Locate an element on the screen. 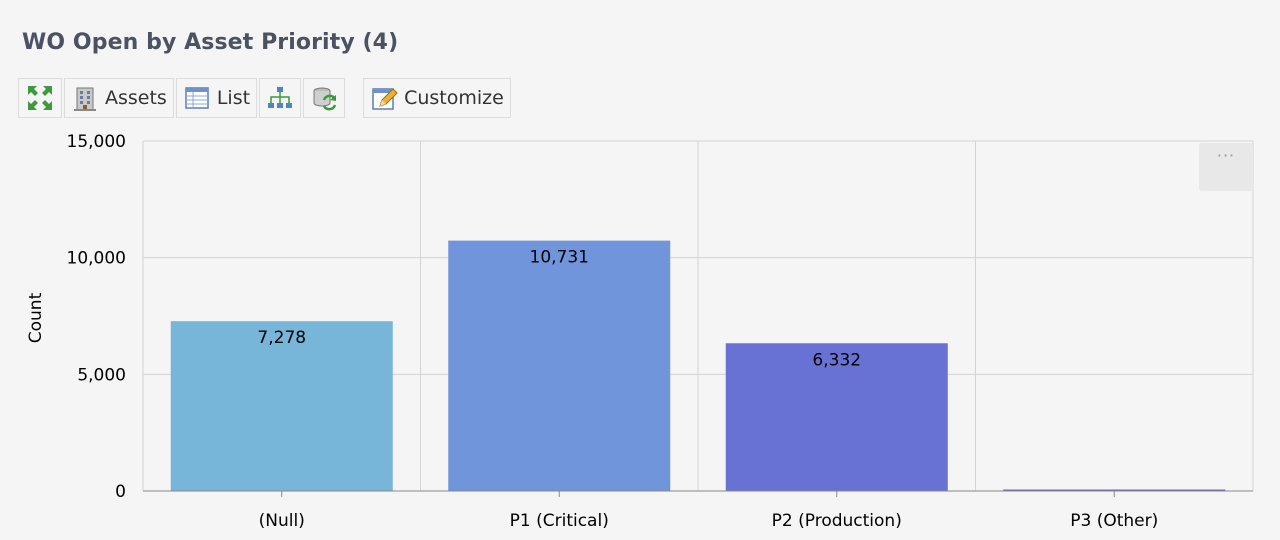 This screenshot has height=540, width=1280. x-tick-label: (Null) is located at coordinates (282, 521).